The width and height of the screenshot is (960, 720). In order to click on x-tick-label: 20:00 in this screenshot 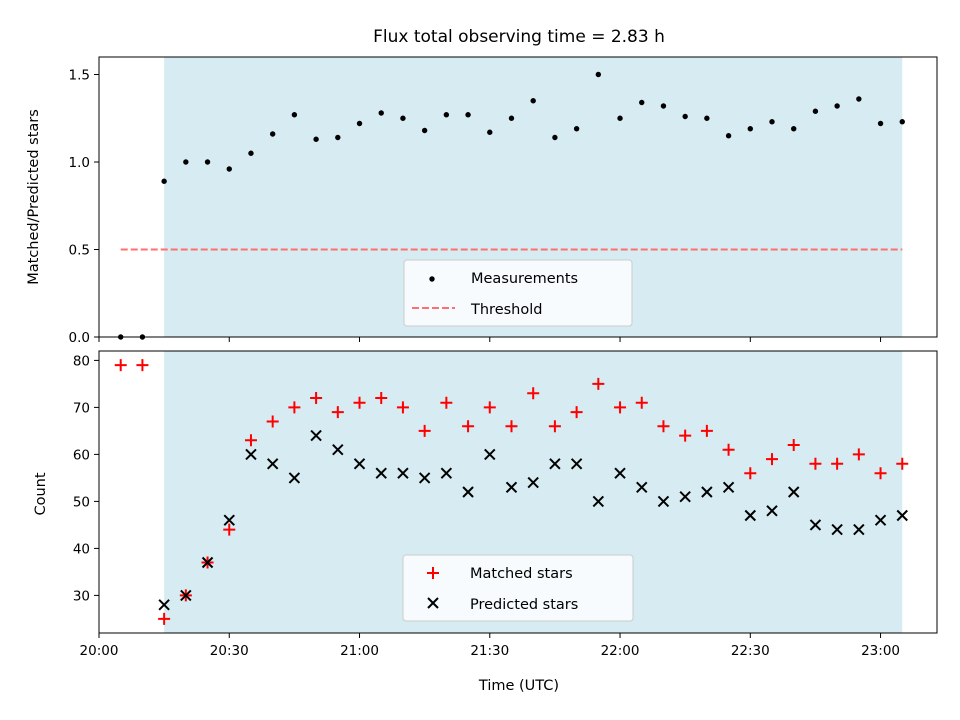, I will do `click(99, 651)`.